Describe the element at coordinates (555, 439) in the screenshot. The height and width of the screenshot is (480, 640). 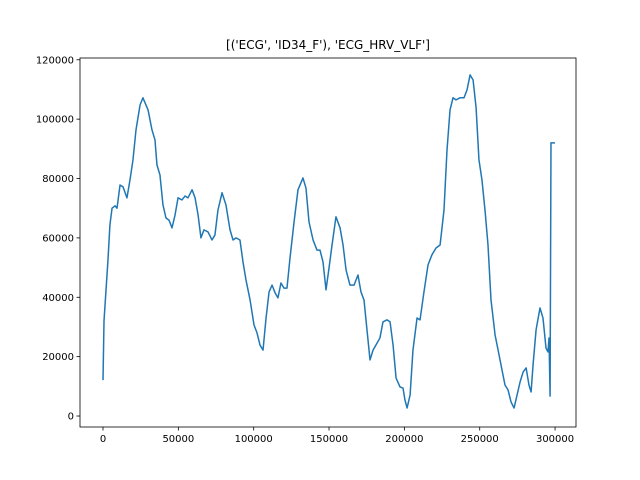
I see `x-tick-label: 300000` at that location.